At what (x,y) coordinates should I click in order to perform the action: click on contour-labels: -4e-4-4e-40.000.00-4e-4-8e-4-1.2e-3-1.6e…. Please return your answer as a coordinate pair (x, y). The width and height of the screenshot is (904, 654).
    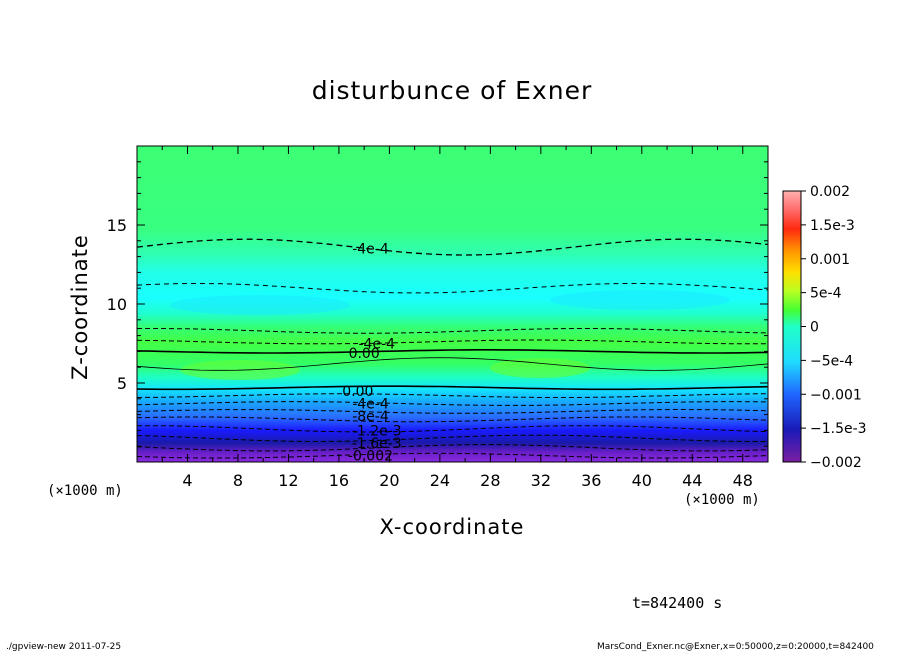
    Looking at the image, I should click on (371, 353).